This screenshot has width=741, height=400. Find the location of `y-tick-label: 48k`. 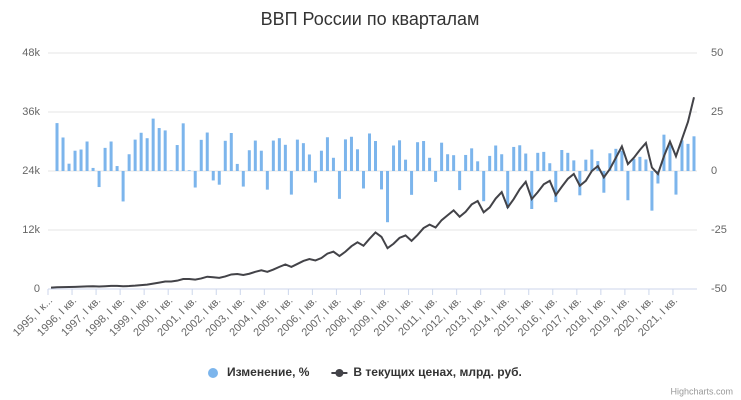

y-tick-label: 48k is located at coordinates (31, 53).